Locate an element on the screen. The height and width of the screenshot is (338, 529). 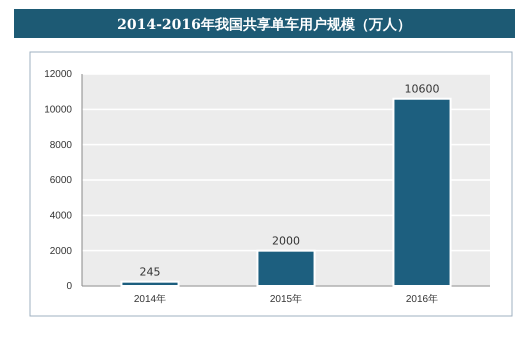
x-tick-label: 2016年 is located at coordinates (422, 299).